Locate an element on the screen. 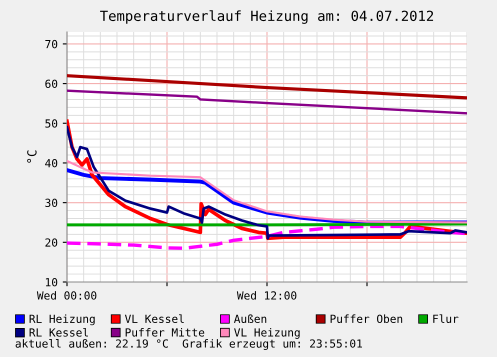 The height and width of the screenshot is (357, 497). legend-label: VL Heizung is located at coordinates (267, 333).